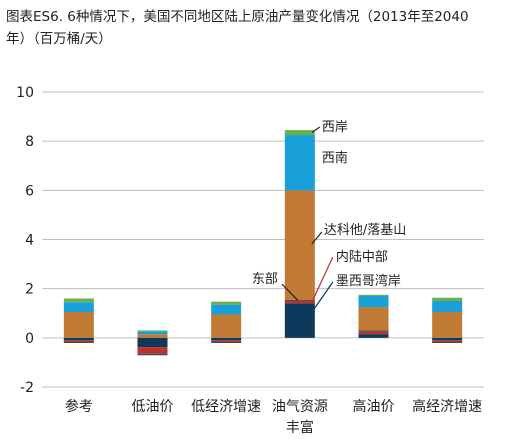 The image size is (508, 439). What do you see at coordinates (300, 417) in the screenshot?
I see `category-label: 油气资源丰富` at bounding box center [300, 417].